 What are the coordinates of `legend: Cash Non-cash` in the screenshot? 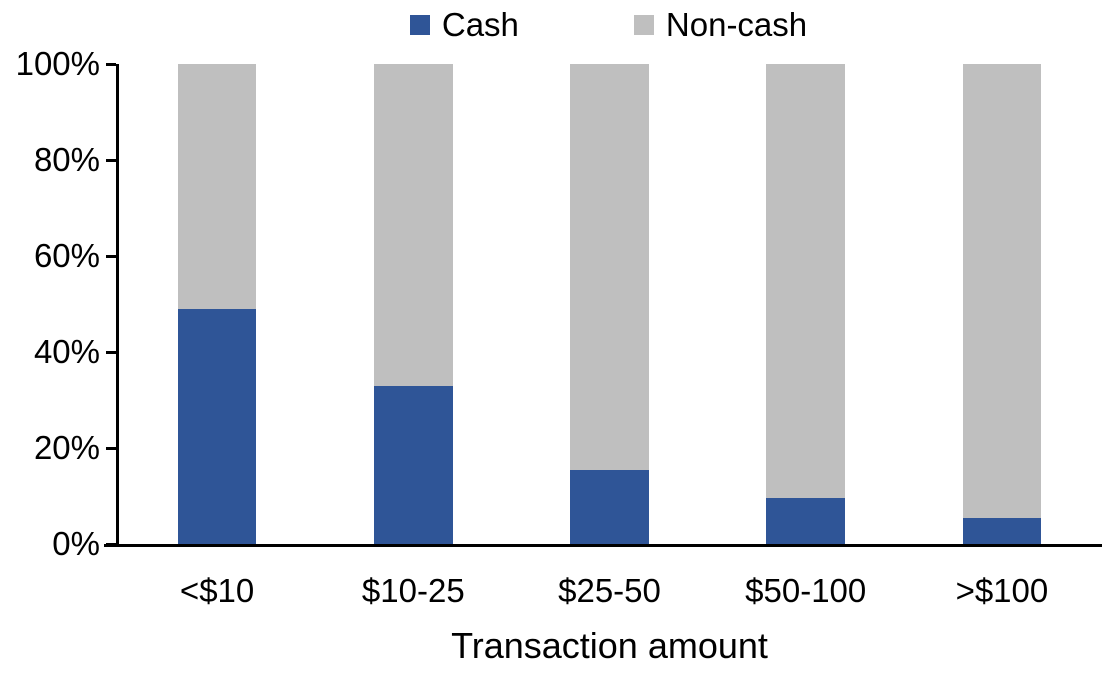 It's located at (608, 24).